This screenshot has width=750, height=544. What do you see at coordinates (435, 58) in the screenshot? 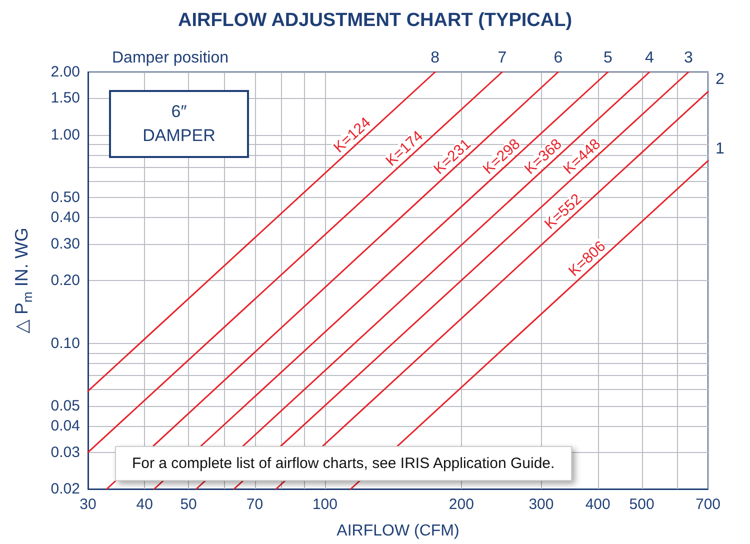
I see `annotation: 8` at bounding box center [435, 58].